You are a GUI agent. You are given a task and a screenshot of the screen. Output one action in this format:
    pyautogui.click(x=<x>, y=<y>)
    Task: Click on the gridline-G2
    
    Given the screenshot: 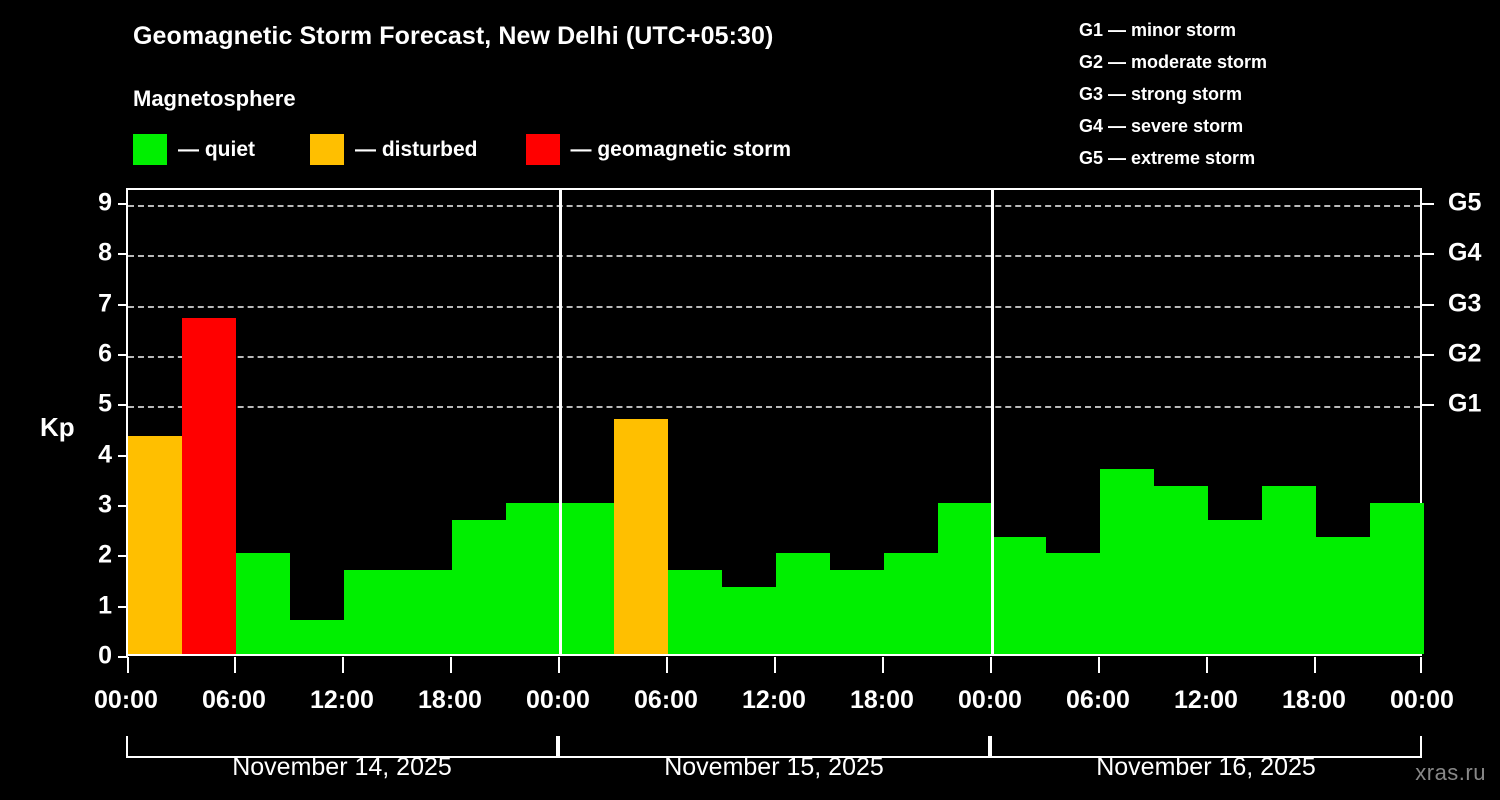 What is the action you would take?
    pyautogui.click(x=774, y=357)
    